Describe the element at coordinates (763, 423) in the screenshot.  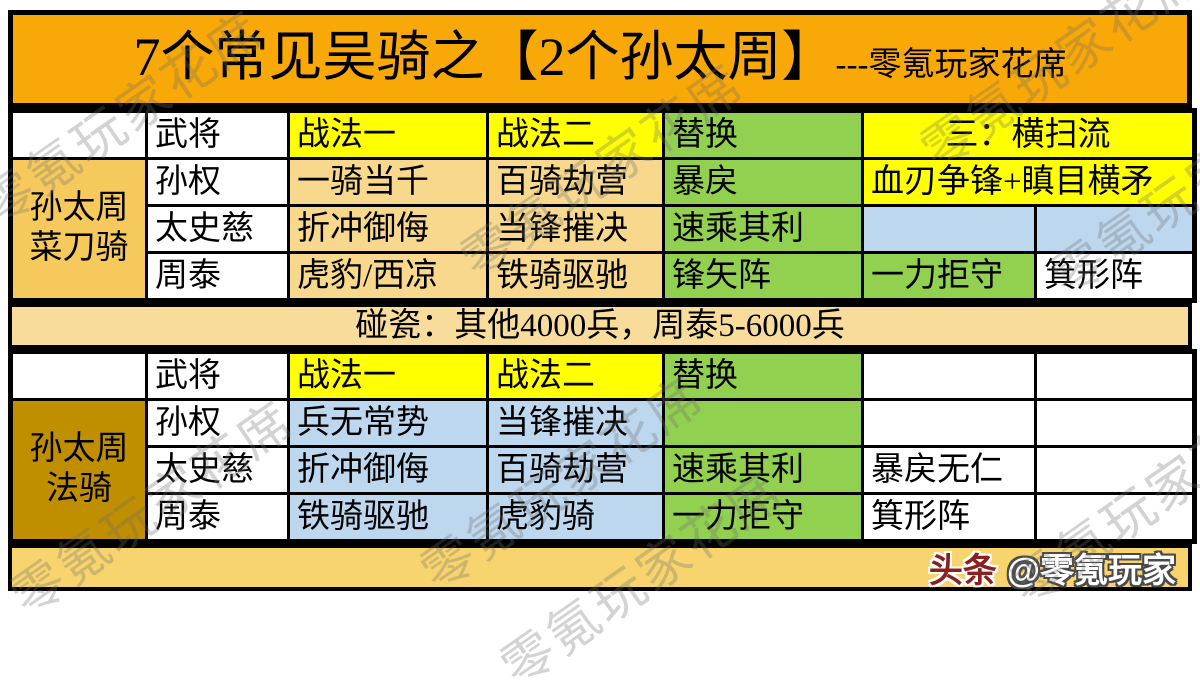
I see `replace-cell` at that location.